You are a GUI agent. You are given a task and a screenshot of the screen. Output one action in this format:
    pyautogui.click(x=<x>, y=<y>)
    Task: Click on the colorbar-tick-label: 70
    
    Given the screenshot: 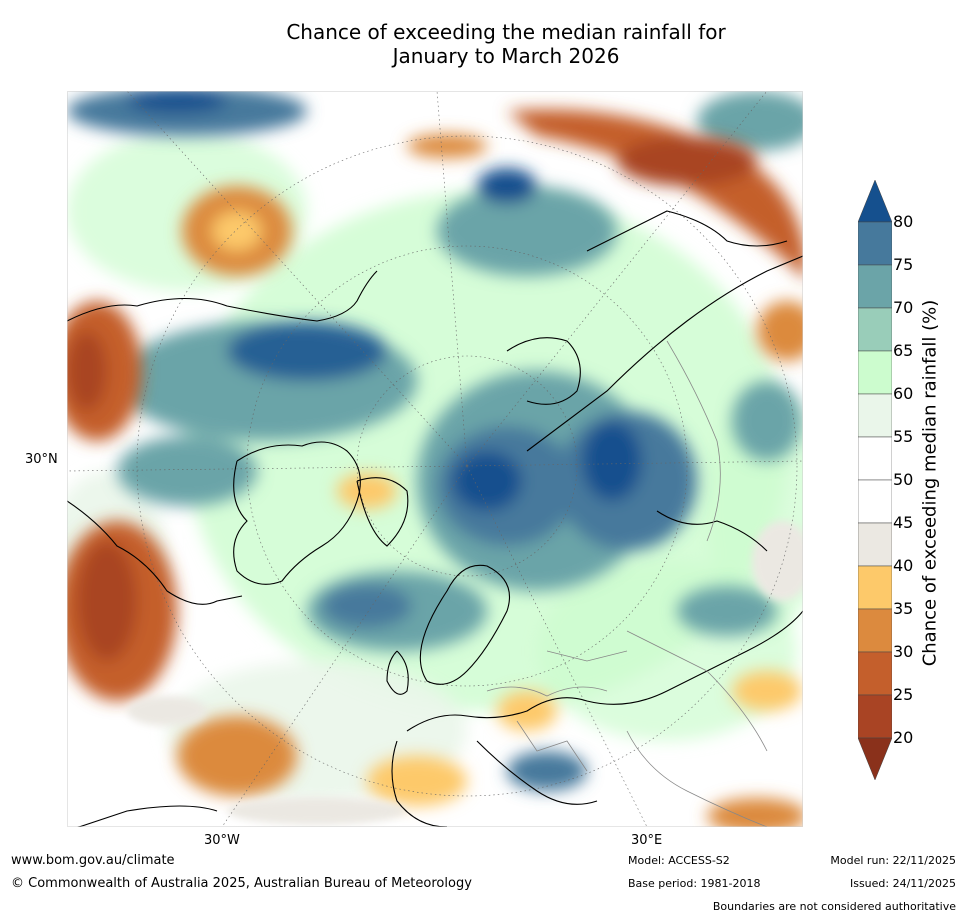 What is the action you would take?
    pyautogui.click(x=903, y=307)
    